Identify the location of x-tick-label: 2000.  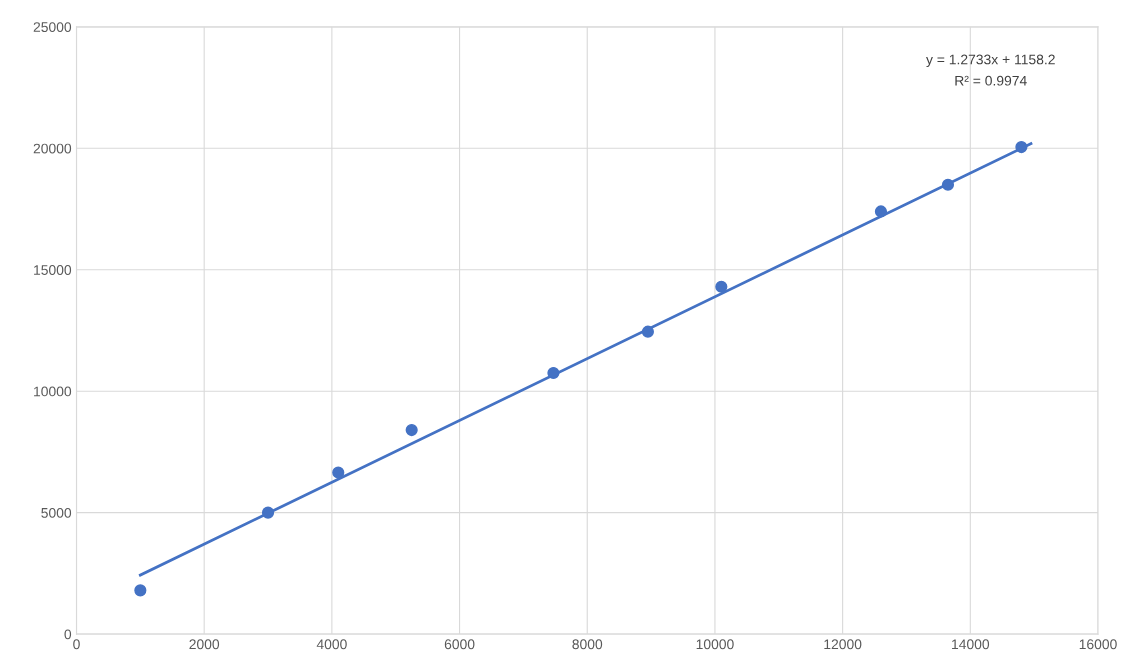
(204, 644).